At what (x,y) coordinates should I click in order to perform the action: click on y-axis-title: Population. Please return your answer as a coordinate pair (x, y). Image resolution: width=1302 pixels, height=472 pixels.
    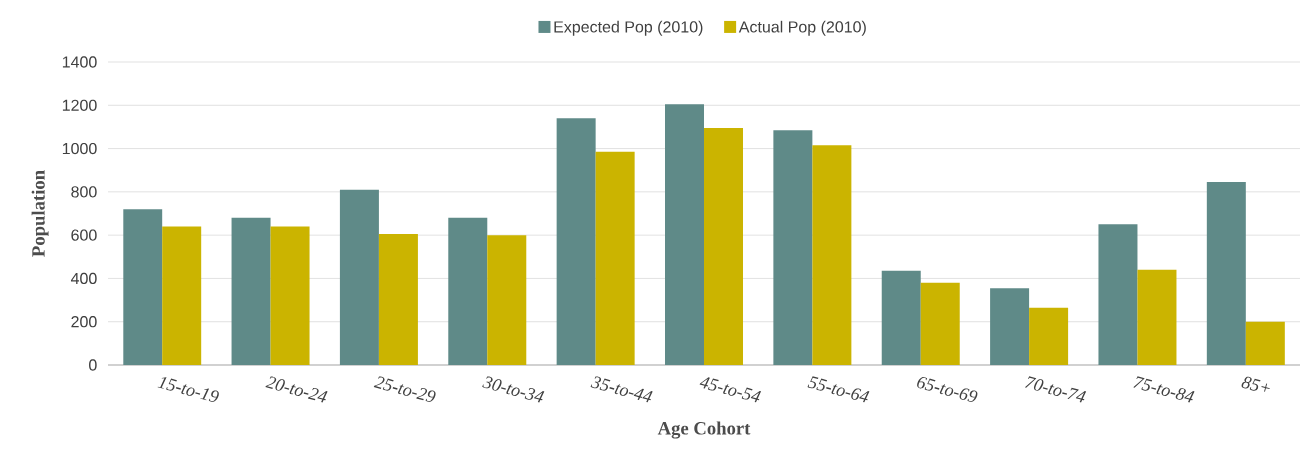
    Looking at the image, I should click on (40, 213).